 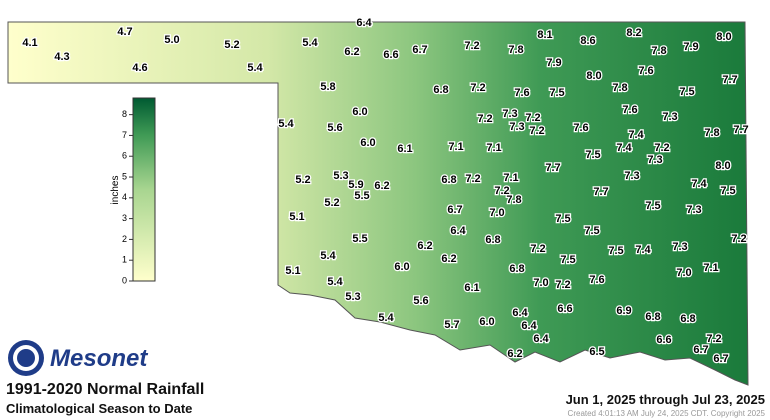 I want to click on colorbar-tick-label: 0, so click(x=124, y=280).